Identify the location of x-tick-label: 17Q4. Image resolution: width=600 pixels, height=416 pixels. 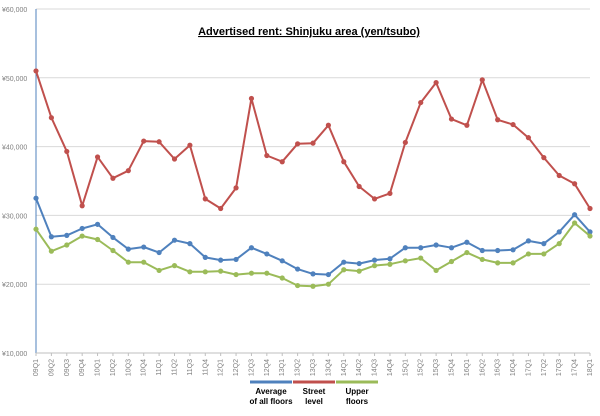
(575, 367).